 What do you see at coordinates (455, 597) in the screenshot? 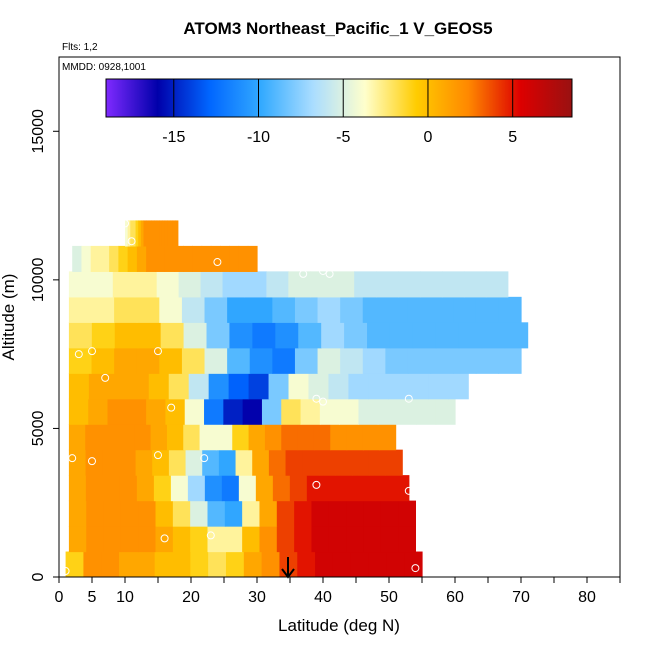
I see `x-tick-label: 60` at bounding box center [455, 597].